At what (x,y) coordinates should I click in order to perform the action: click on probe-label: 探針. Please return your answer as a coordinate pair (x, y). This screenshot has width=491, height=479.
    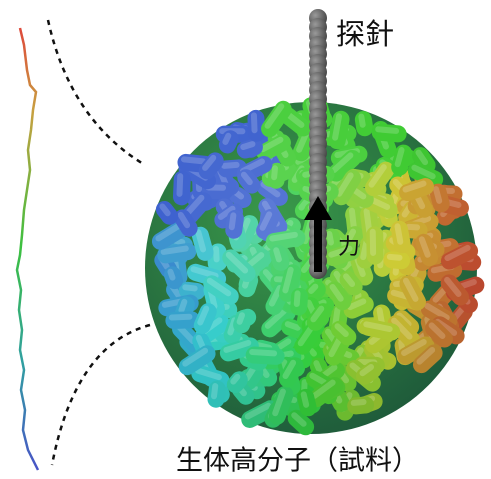
    Looking at the image, I should click on (365, 34).